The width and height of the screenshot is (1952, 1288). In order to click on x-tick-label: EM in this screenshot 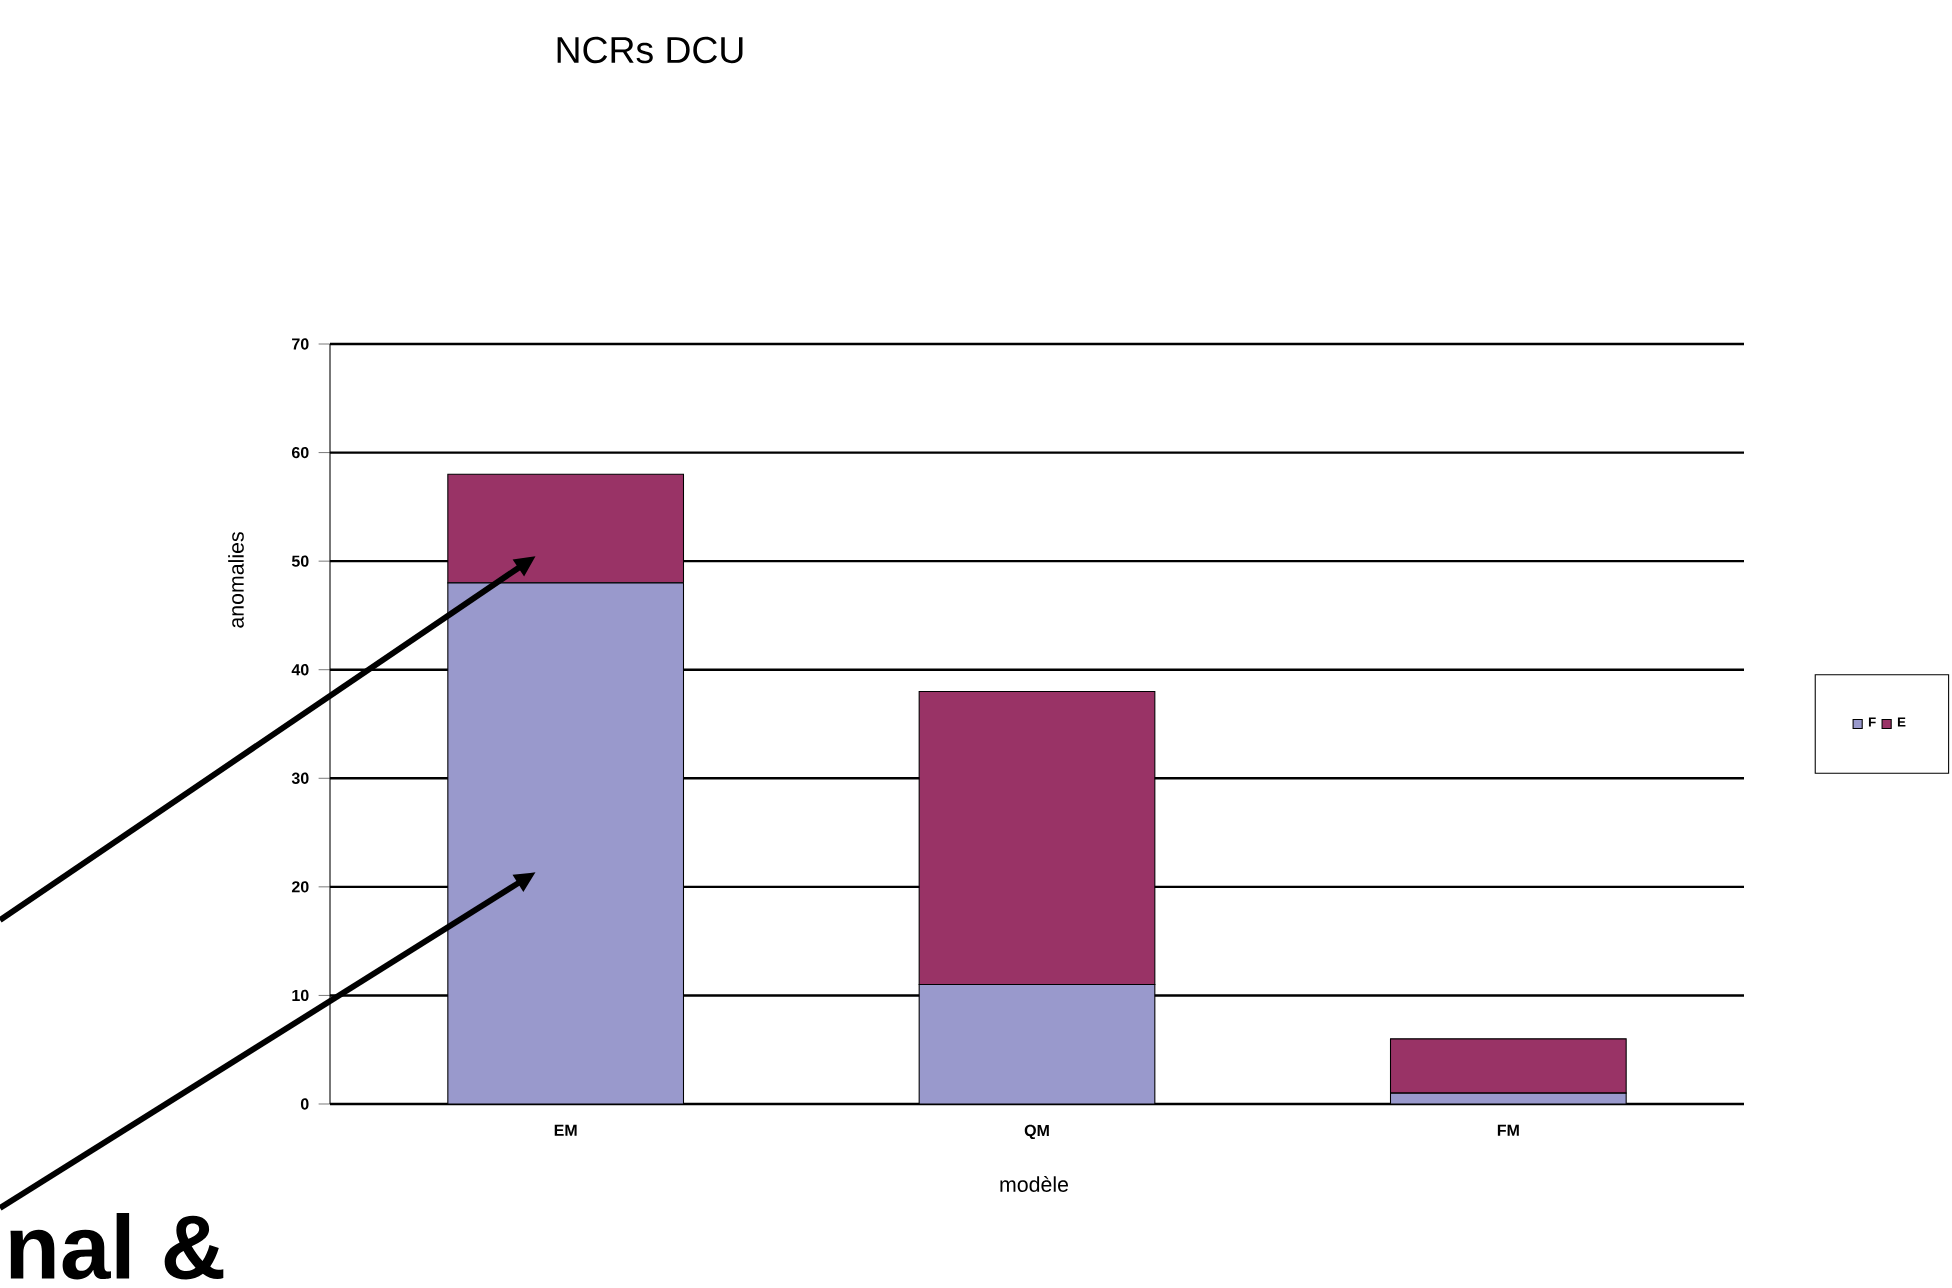, I will do `click(565, 1130)`.